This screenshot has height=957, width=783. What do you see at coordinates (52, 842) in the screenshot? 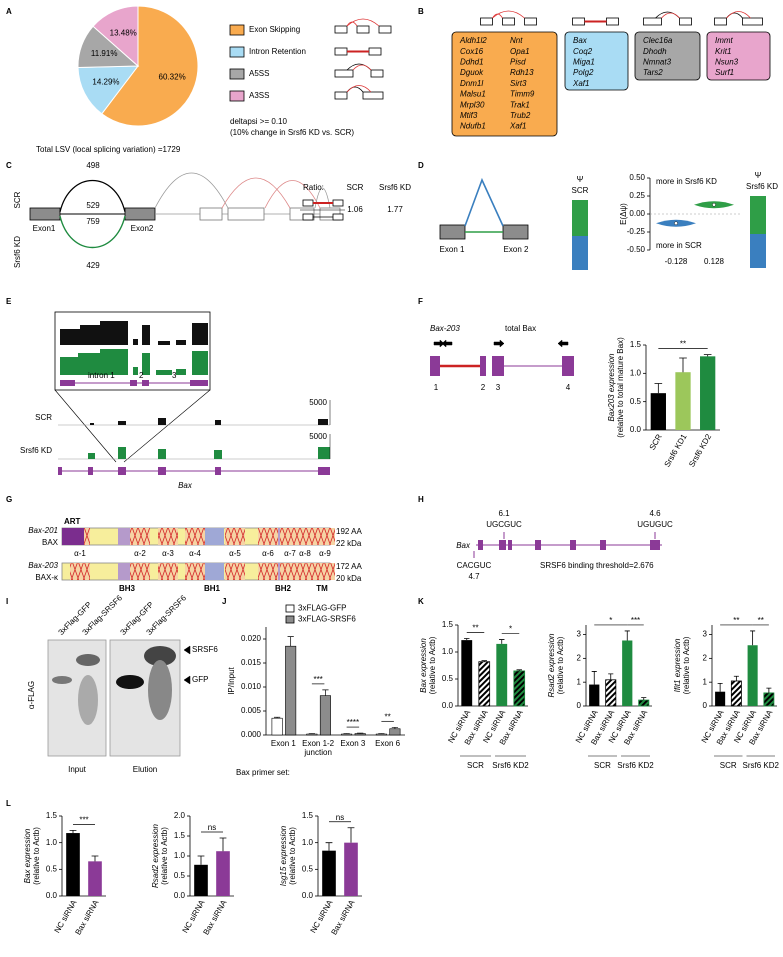
I see `y-tick-label: 1.0` at bounding box center [52, 842].